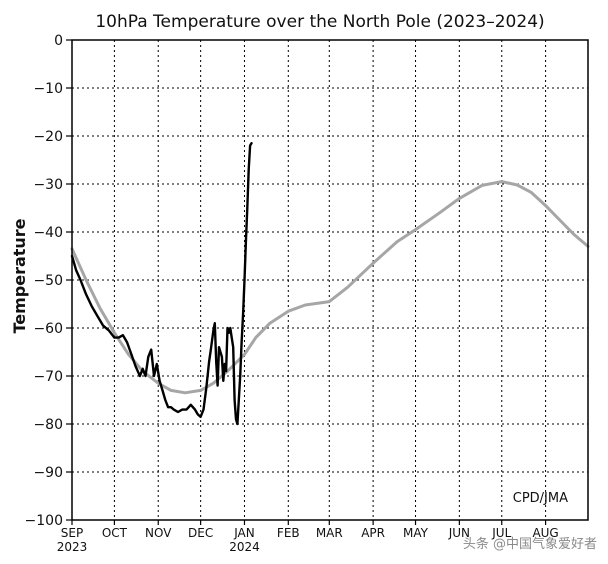  I want to click on x-tick-label: AUG, so click(545, 533).